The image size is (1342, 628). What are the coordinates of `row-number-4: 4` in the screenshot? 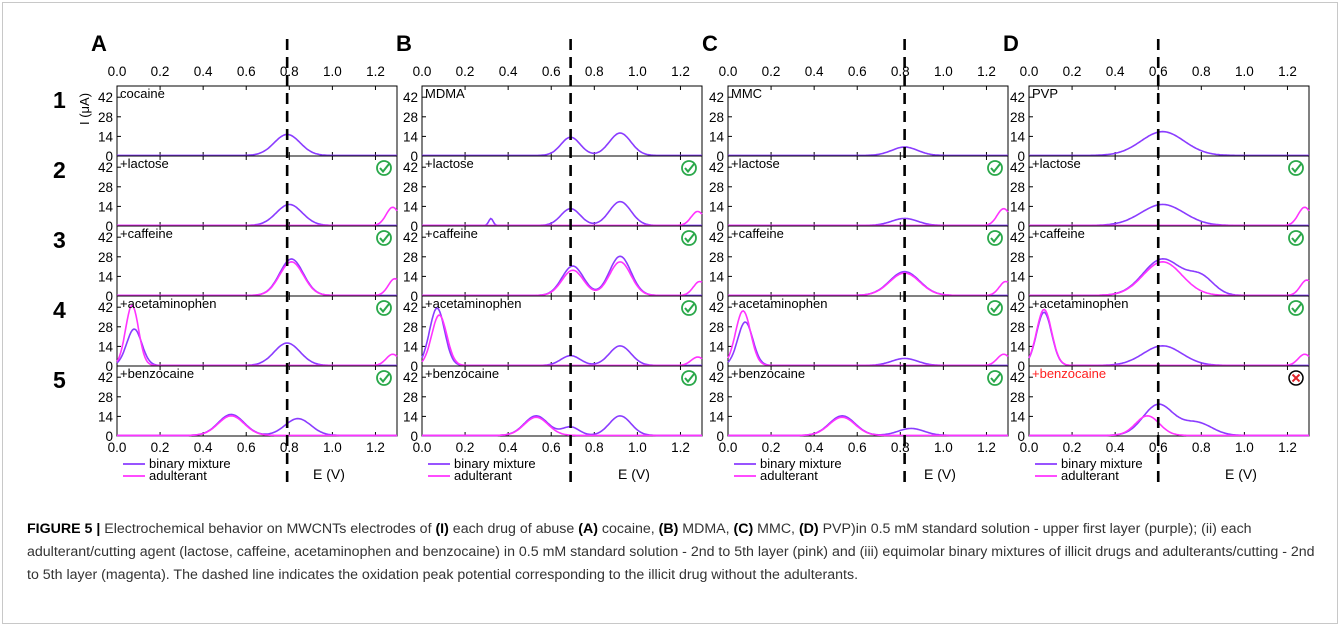 It's located at (59, 310).